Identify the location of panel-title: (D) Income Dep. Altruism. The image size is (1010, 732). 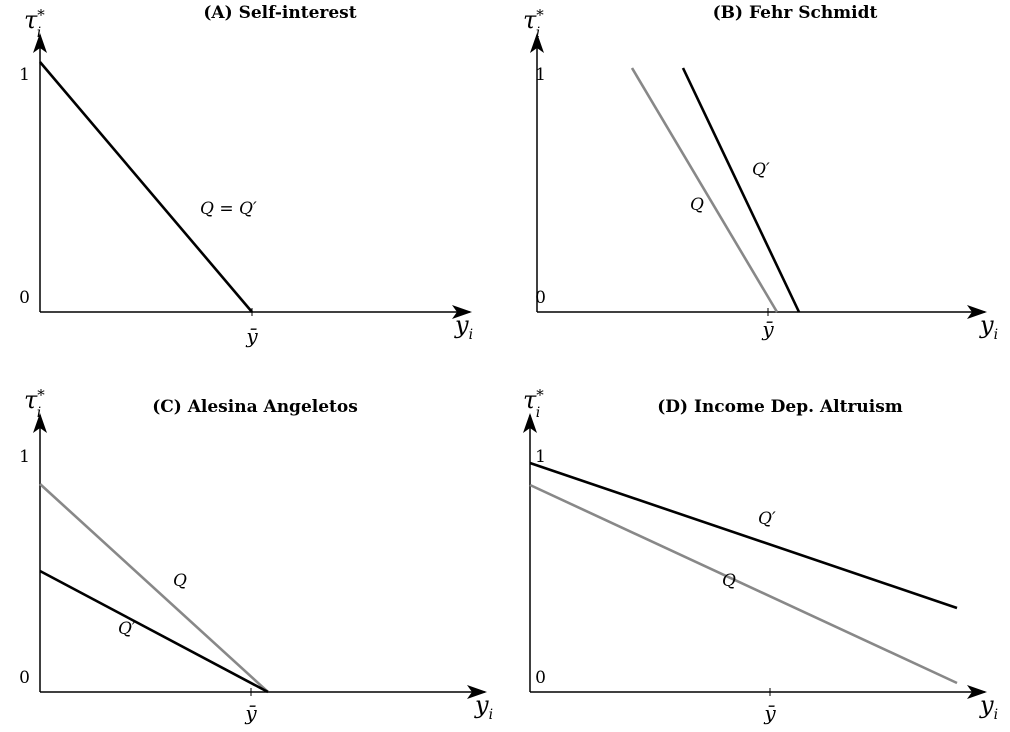
(780, 407).